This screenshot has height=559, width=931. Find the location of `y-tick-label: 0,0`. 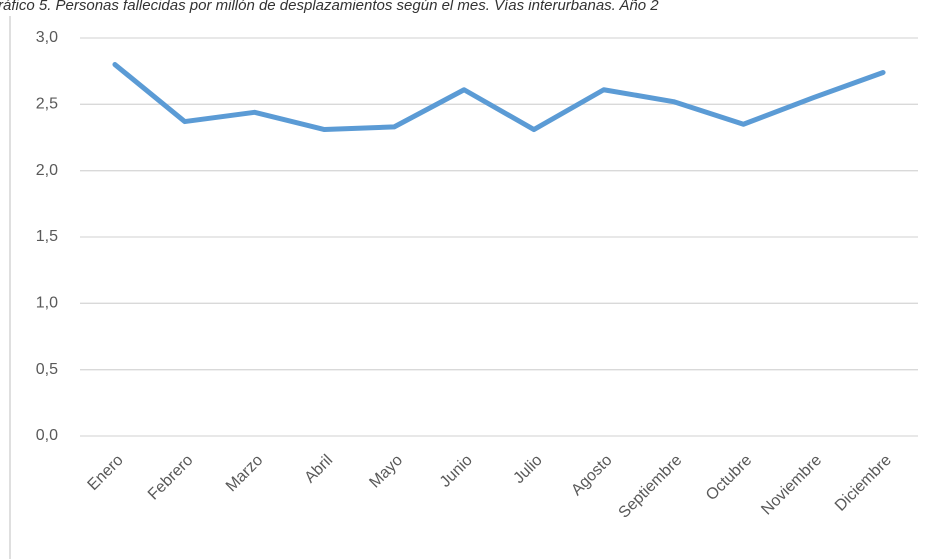

y-tick-label: 0,0 is located at coordinates (47, 435).